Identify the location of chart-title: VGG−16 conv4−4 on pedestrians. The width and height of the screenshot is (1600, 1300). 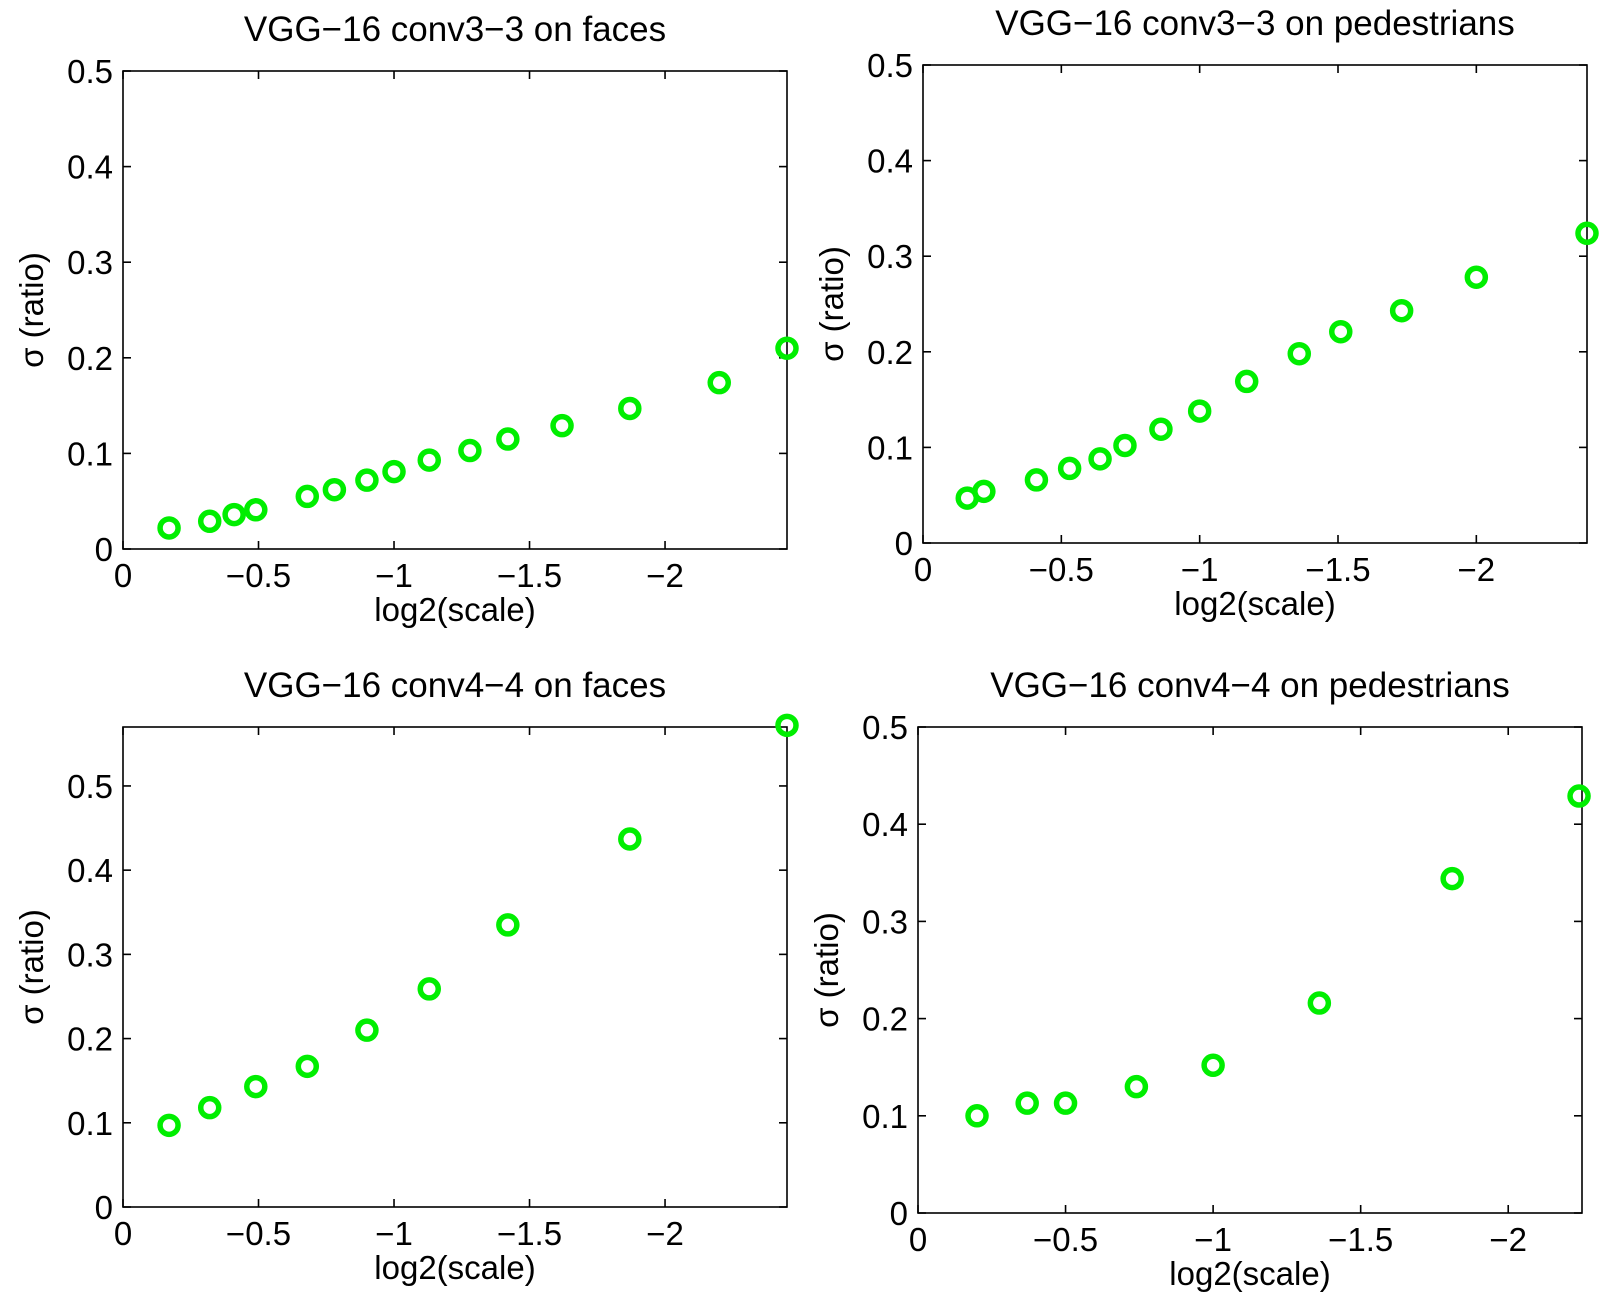
(1250, 685).